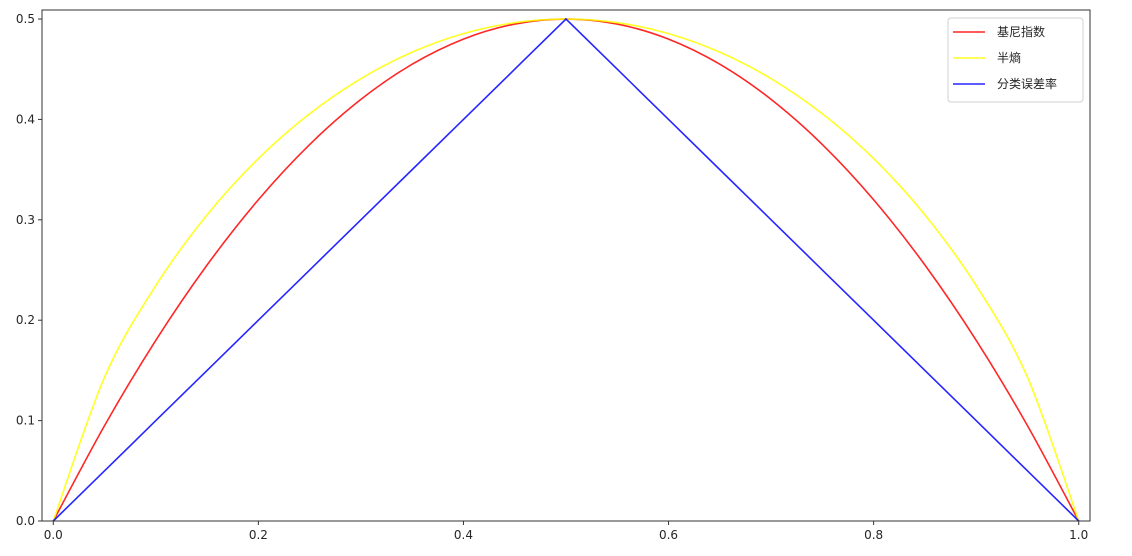 This screenshot has height=556, width=1132. Describe the element at coordinates (25, 220) in the screenshot. I see `y-tick-label: 0.3` at that location.